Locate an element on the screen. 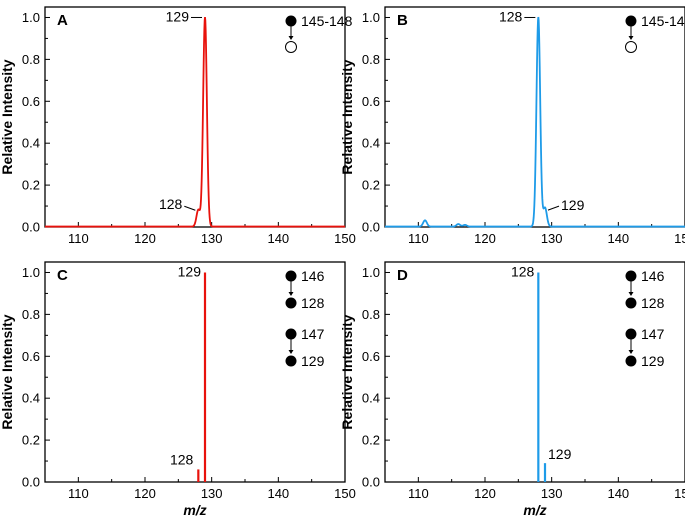 This screenshot has height=523, width=685. panel-label: B is located at coordinates (402, 20).